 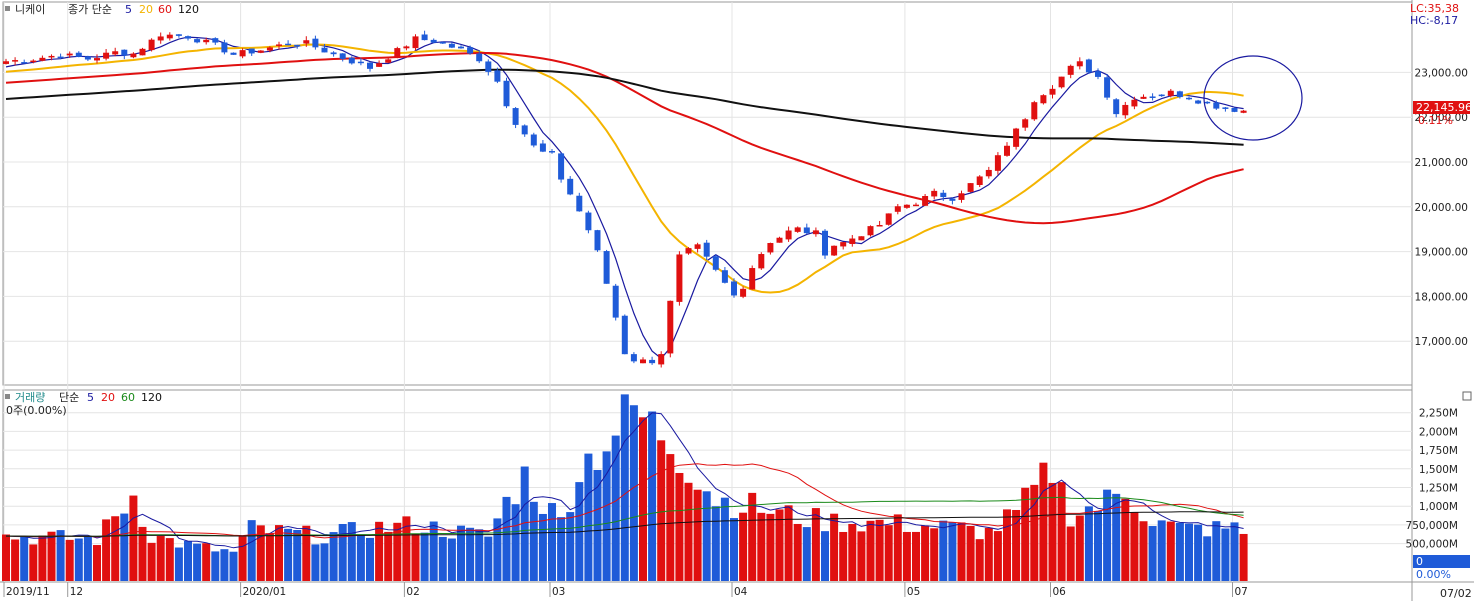 I want to click on price-tick-label: 17,000.00, so click(x=1441, y=342).